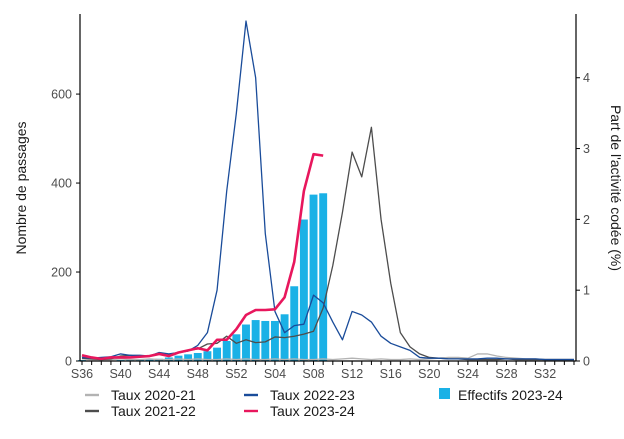 Image resolution: width=624 pixels, height=439 pixels. I want to click on y-right-tick-label: 0, so click(586, 362).